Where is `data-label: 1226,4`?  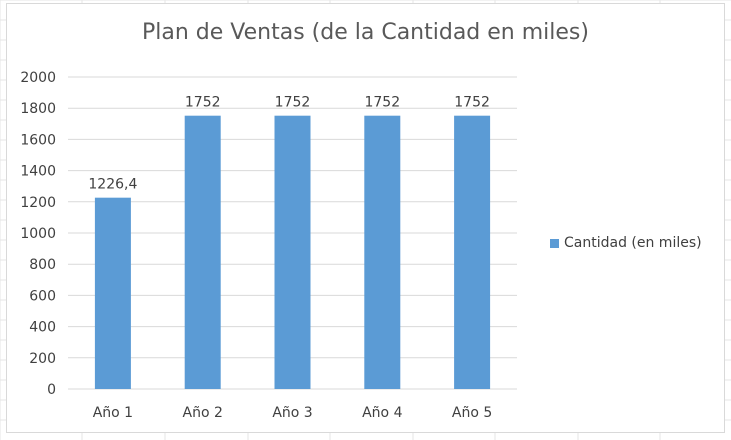
data-label: 1226,4 is located at coordinates (112, 185).